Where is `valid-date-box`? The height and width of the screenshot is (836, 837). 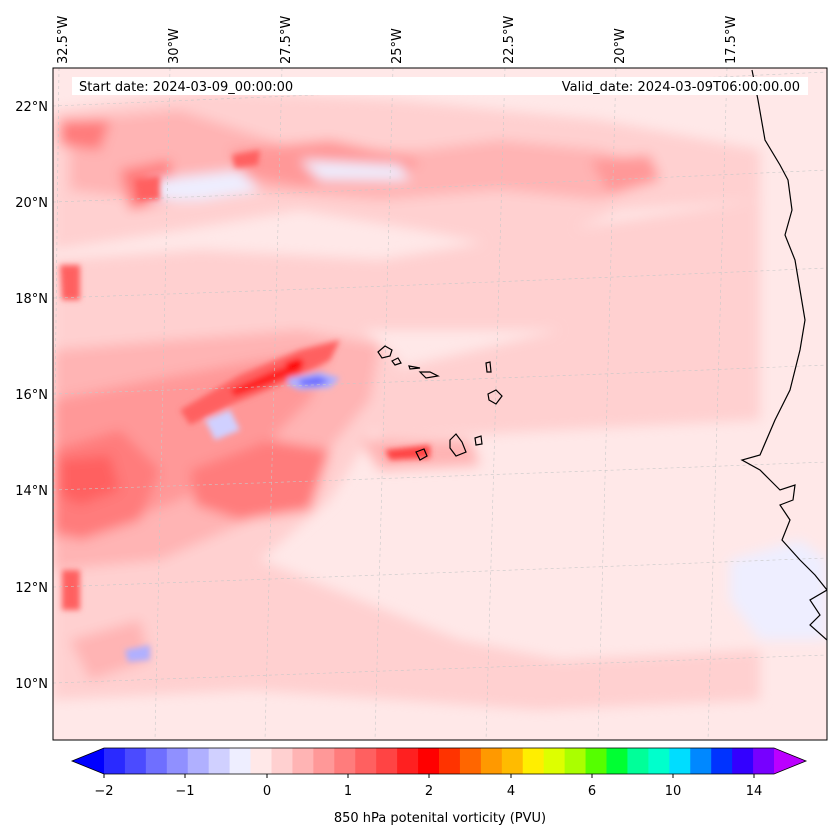 valid-date-box is located at coordinates (630, 86).